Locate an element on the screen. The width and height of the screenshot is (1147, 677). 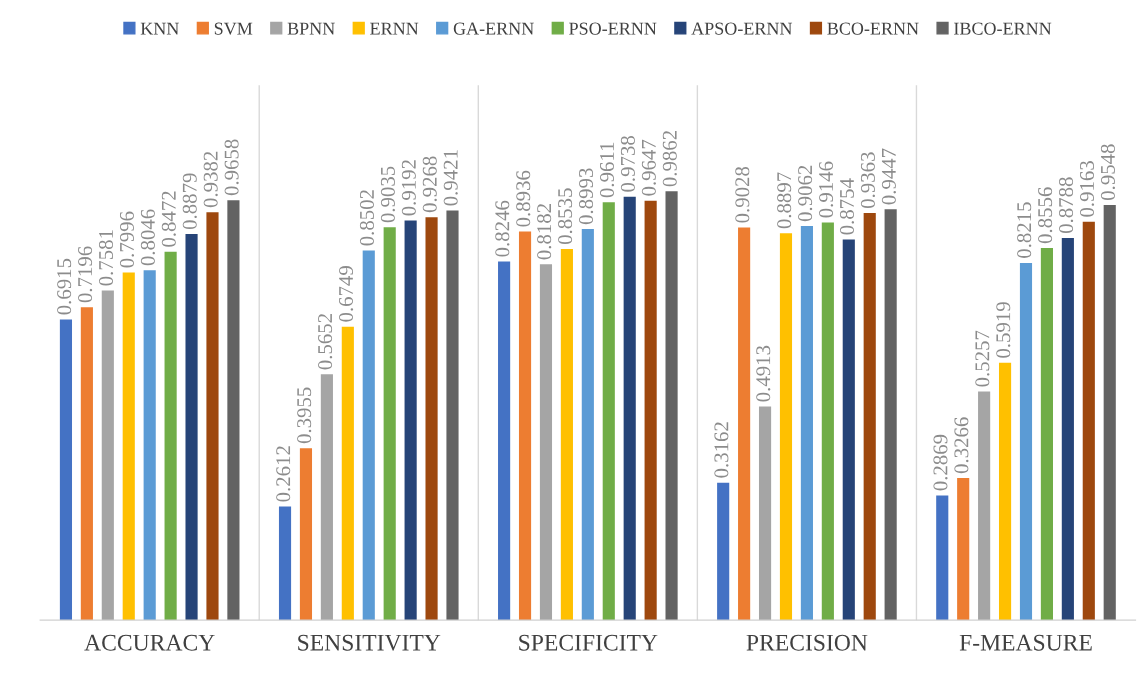
data-label: 0.9548 is located at coordinates (1108, 172).